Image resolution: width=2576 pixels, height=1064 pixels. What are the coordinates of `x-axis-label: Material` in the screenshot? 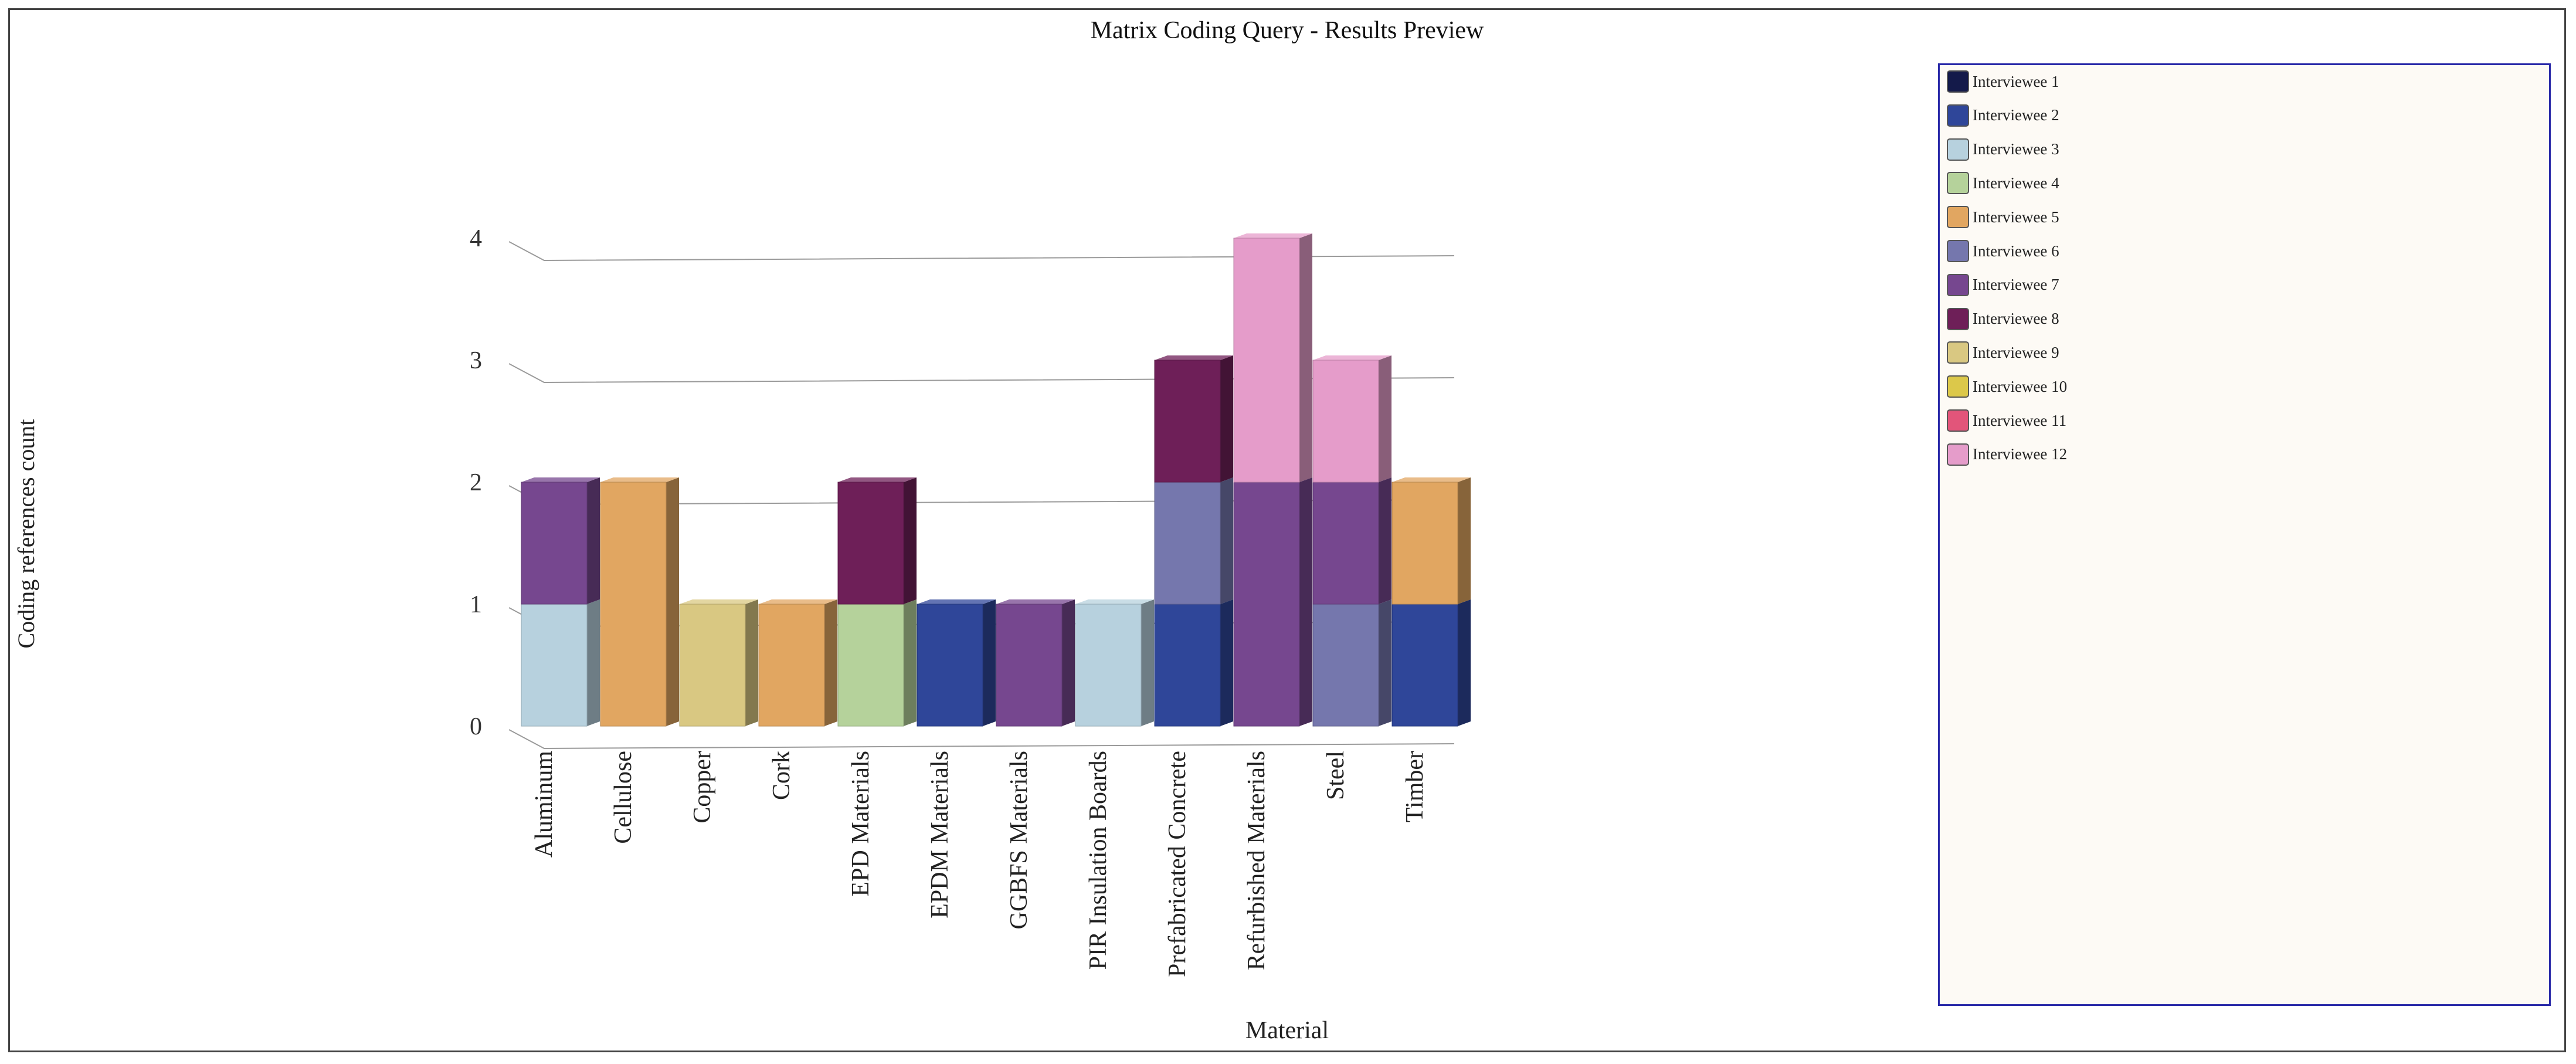 It's located at (1287, 1030).